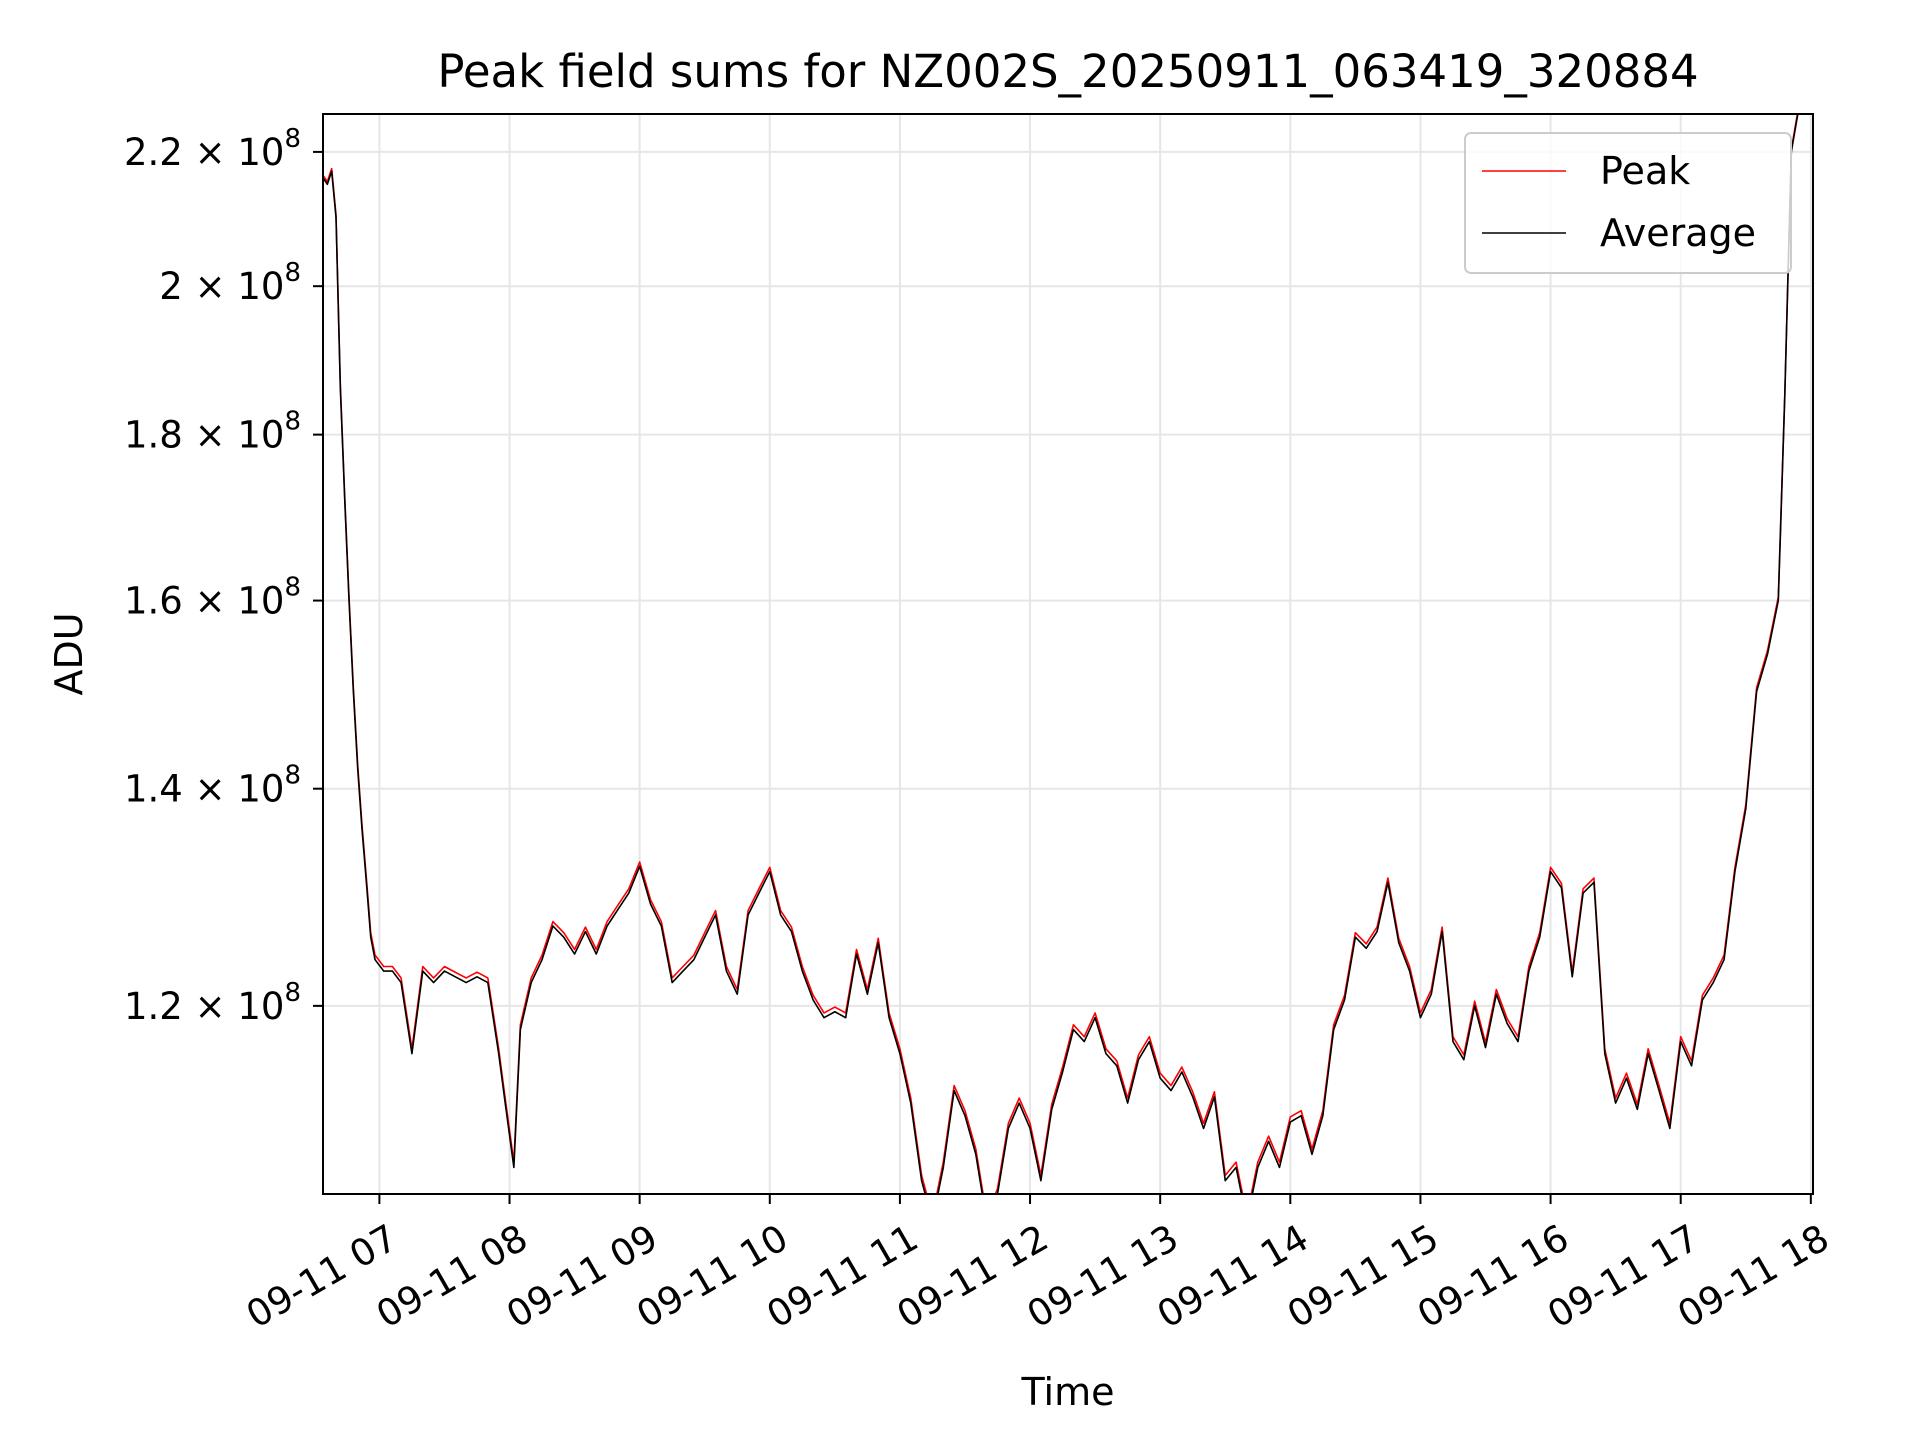  What do you see at coordinates (212, 149) in the screenshot?
I see `y-tick-label: 2.2 × 108` at bounding box center [212, 149].